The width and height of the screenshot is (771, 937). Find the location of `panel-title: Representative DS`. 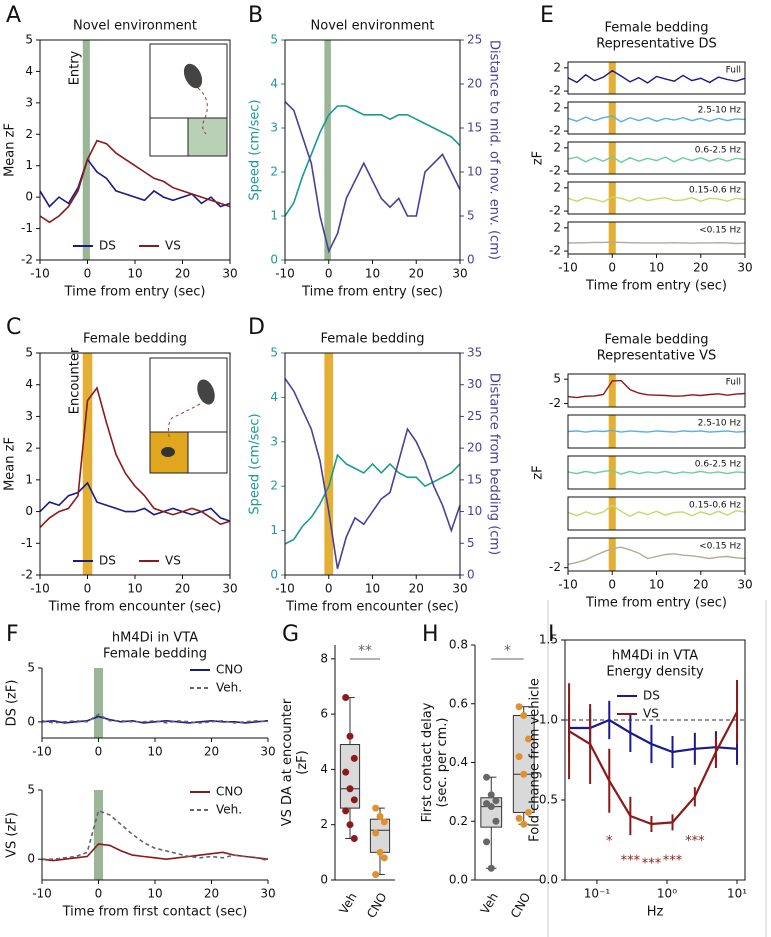

panel-title: Representative DS is located at coordinates (656, 44).